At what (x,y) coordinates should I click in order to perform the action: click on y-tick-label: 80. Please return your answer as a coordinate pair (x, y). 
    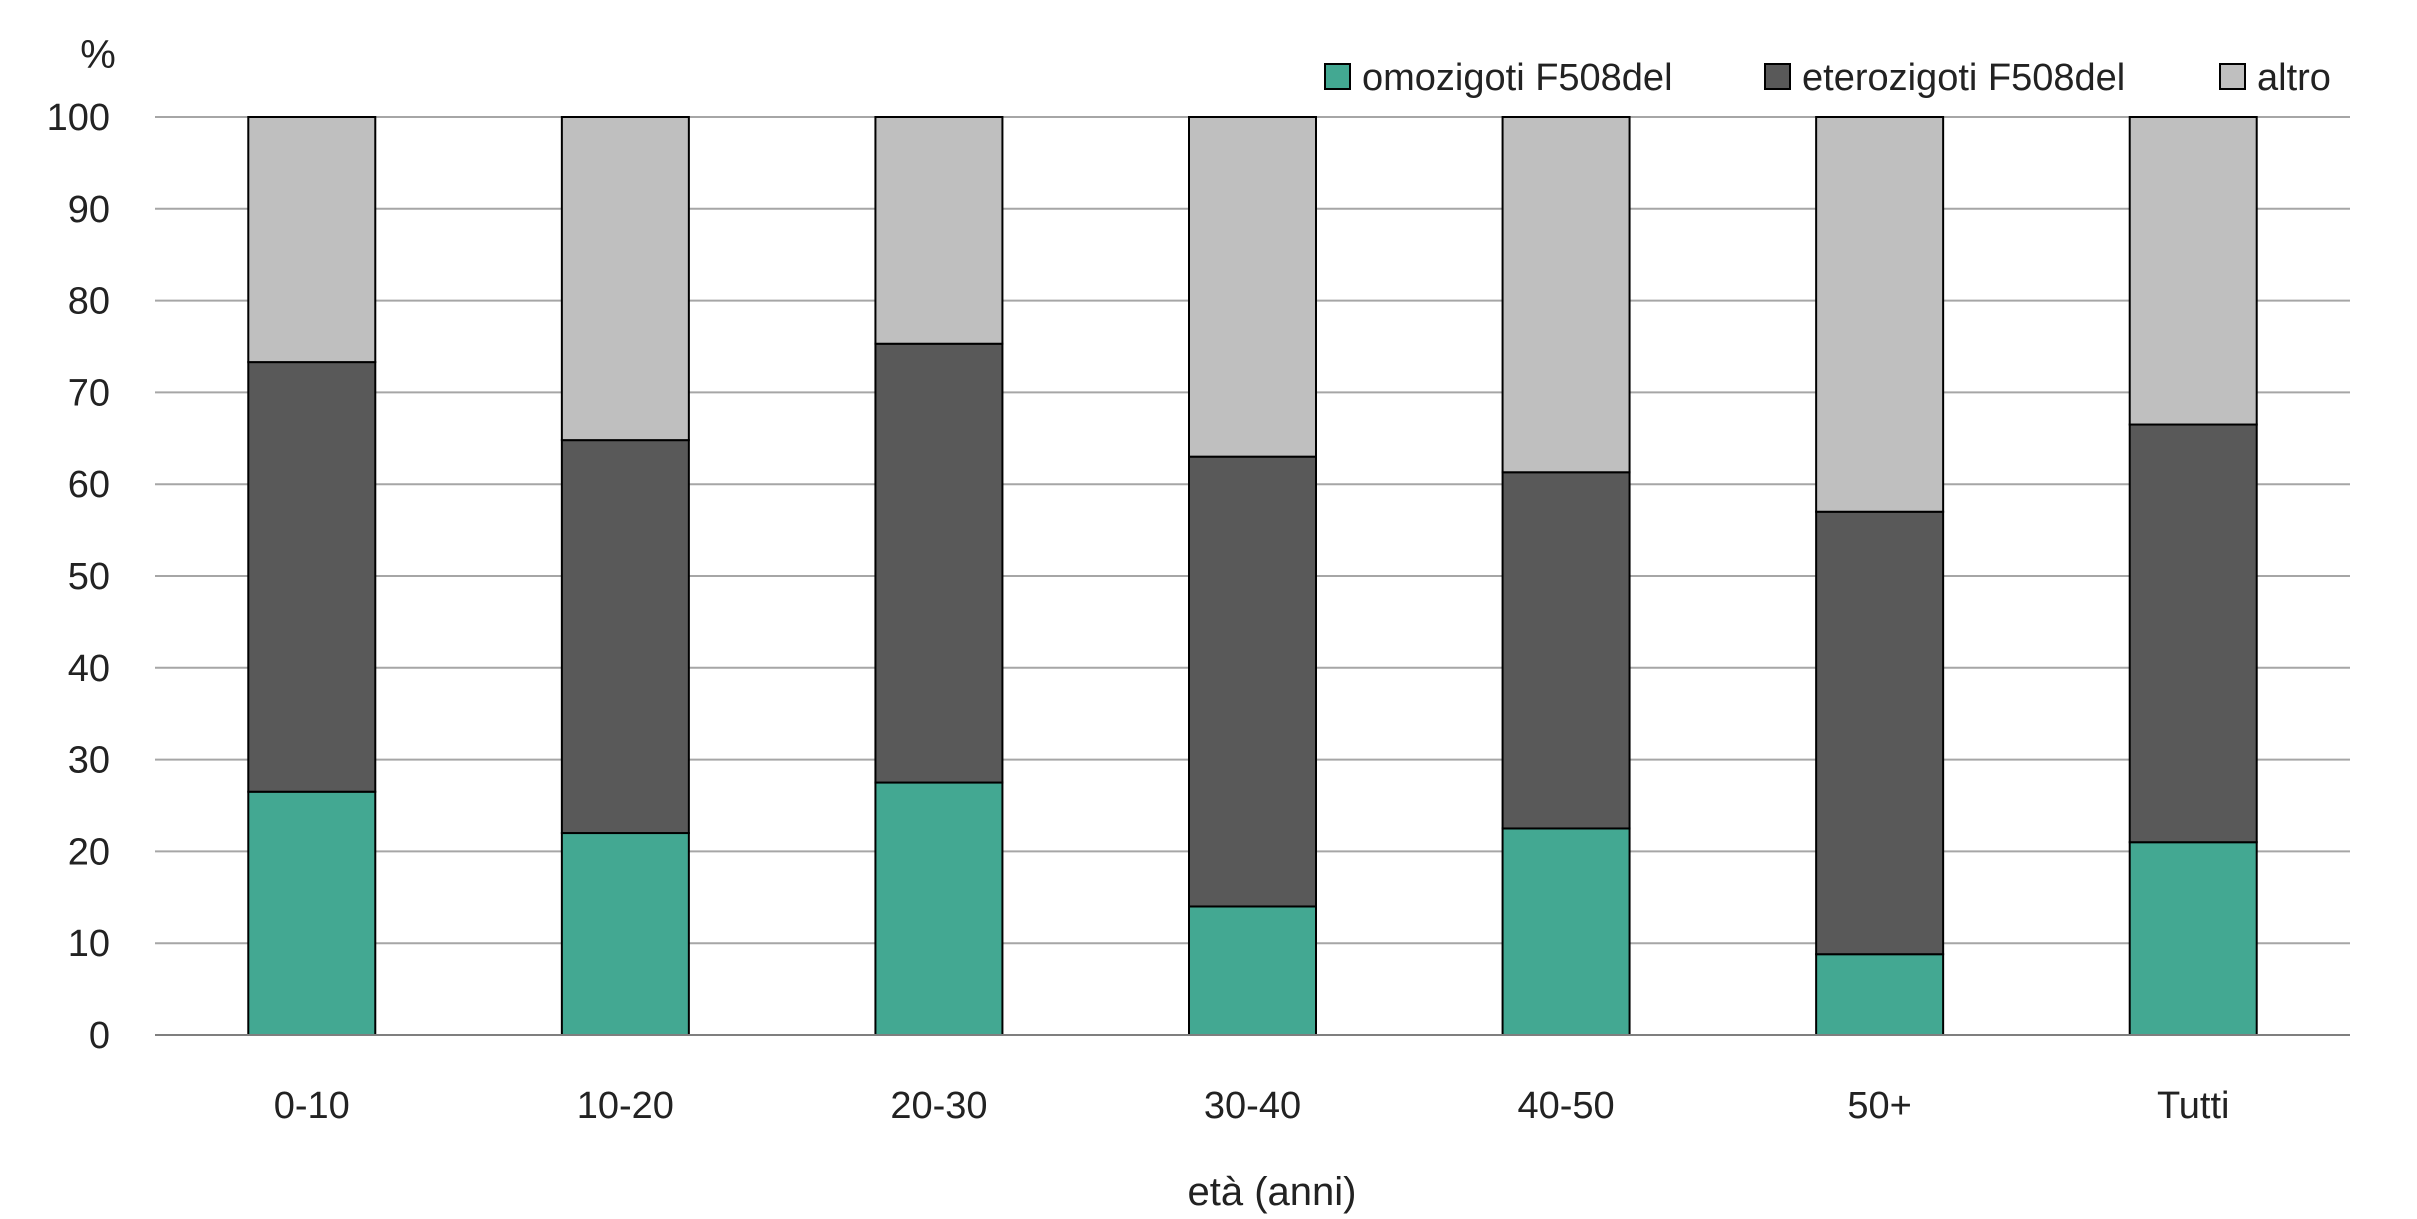
    Looking at the image, I should click on (89, 302).